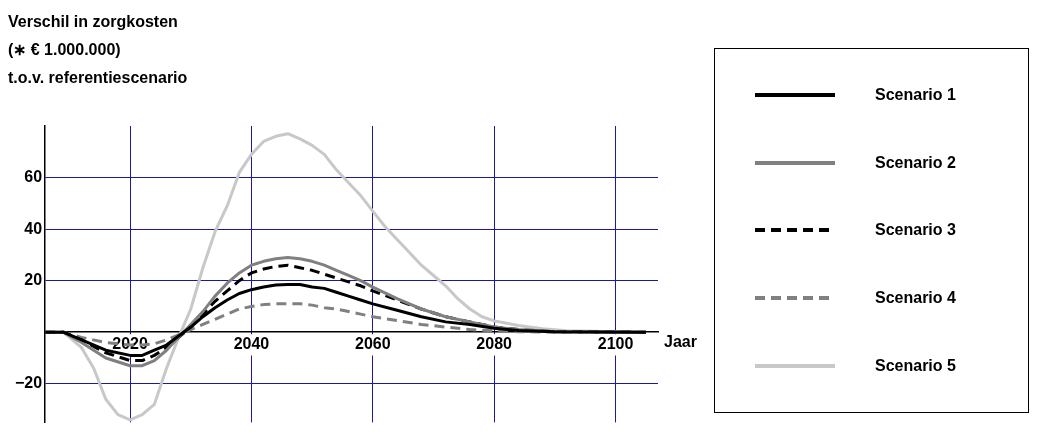 The image size is (1045, 435). What do you see at coordinates (915, 366) in the screenshot?
I see `text: Scenario 5` at bounding box center [915, 366].